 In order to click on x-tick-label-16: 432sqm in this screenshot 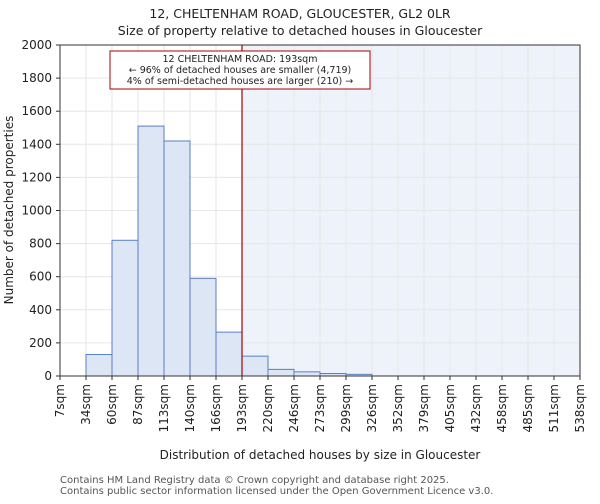, I will do `click(476, 408)`.